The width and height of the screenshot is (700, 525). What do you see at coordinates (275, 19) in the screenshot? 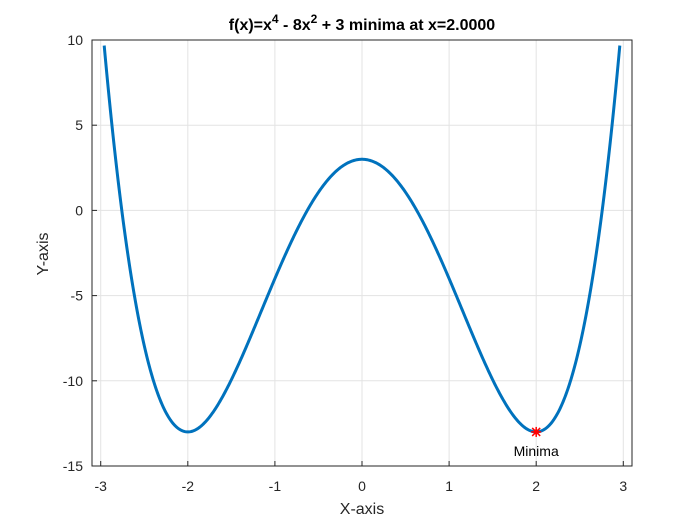
I see `title-exponent-1: 4` at bounding box center [275, 19].